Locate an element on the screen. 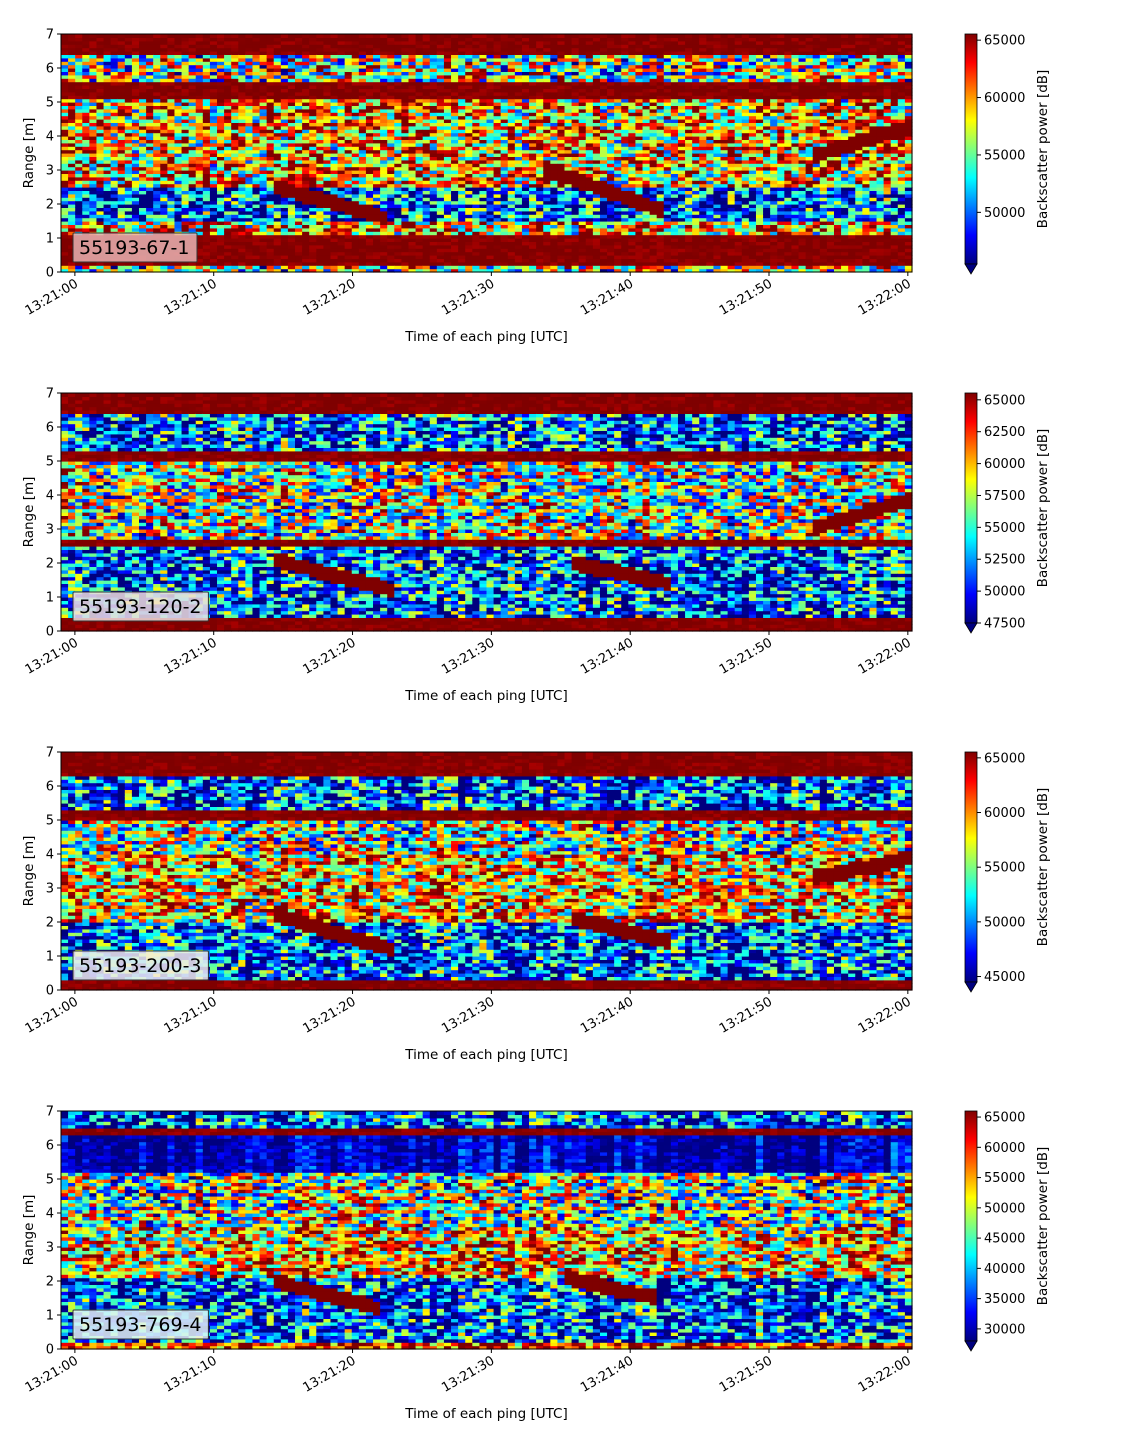  colorbar-tick-label: 62500 is located at coordinates (1004, 432).